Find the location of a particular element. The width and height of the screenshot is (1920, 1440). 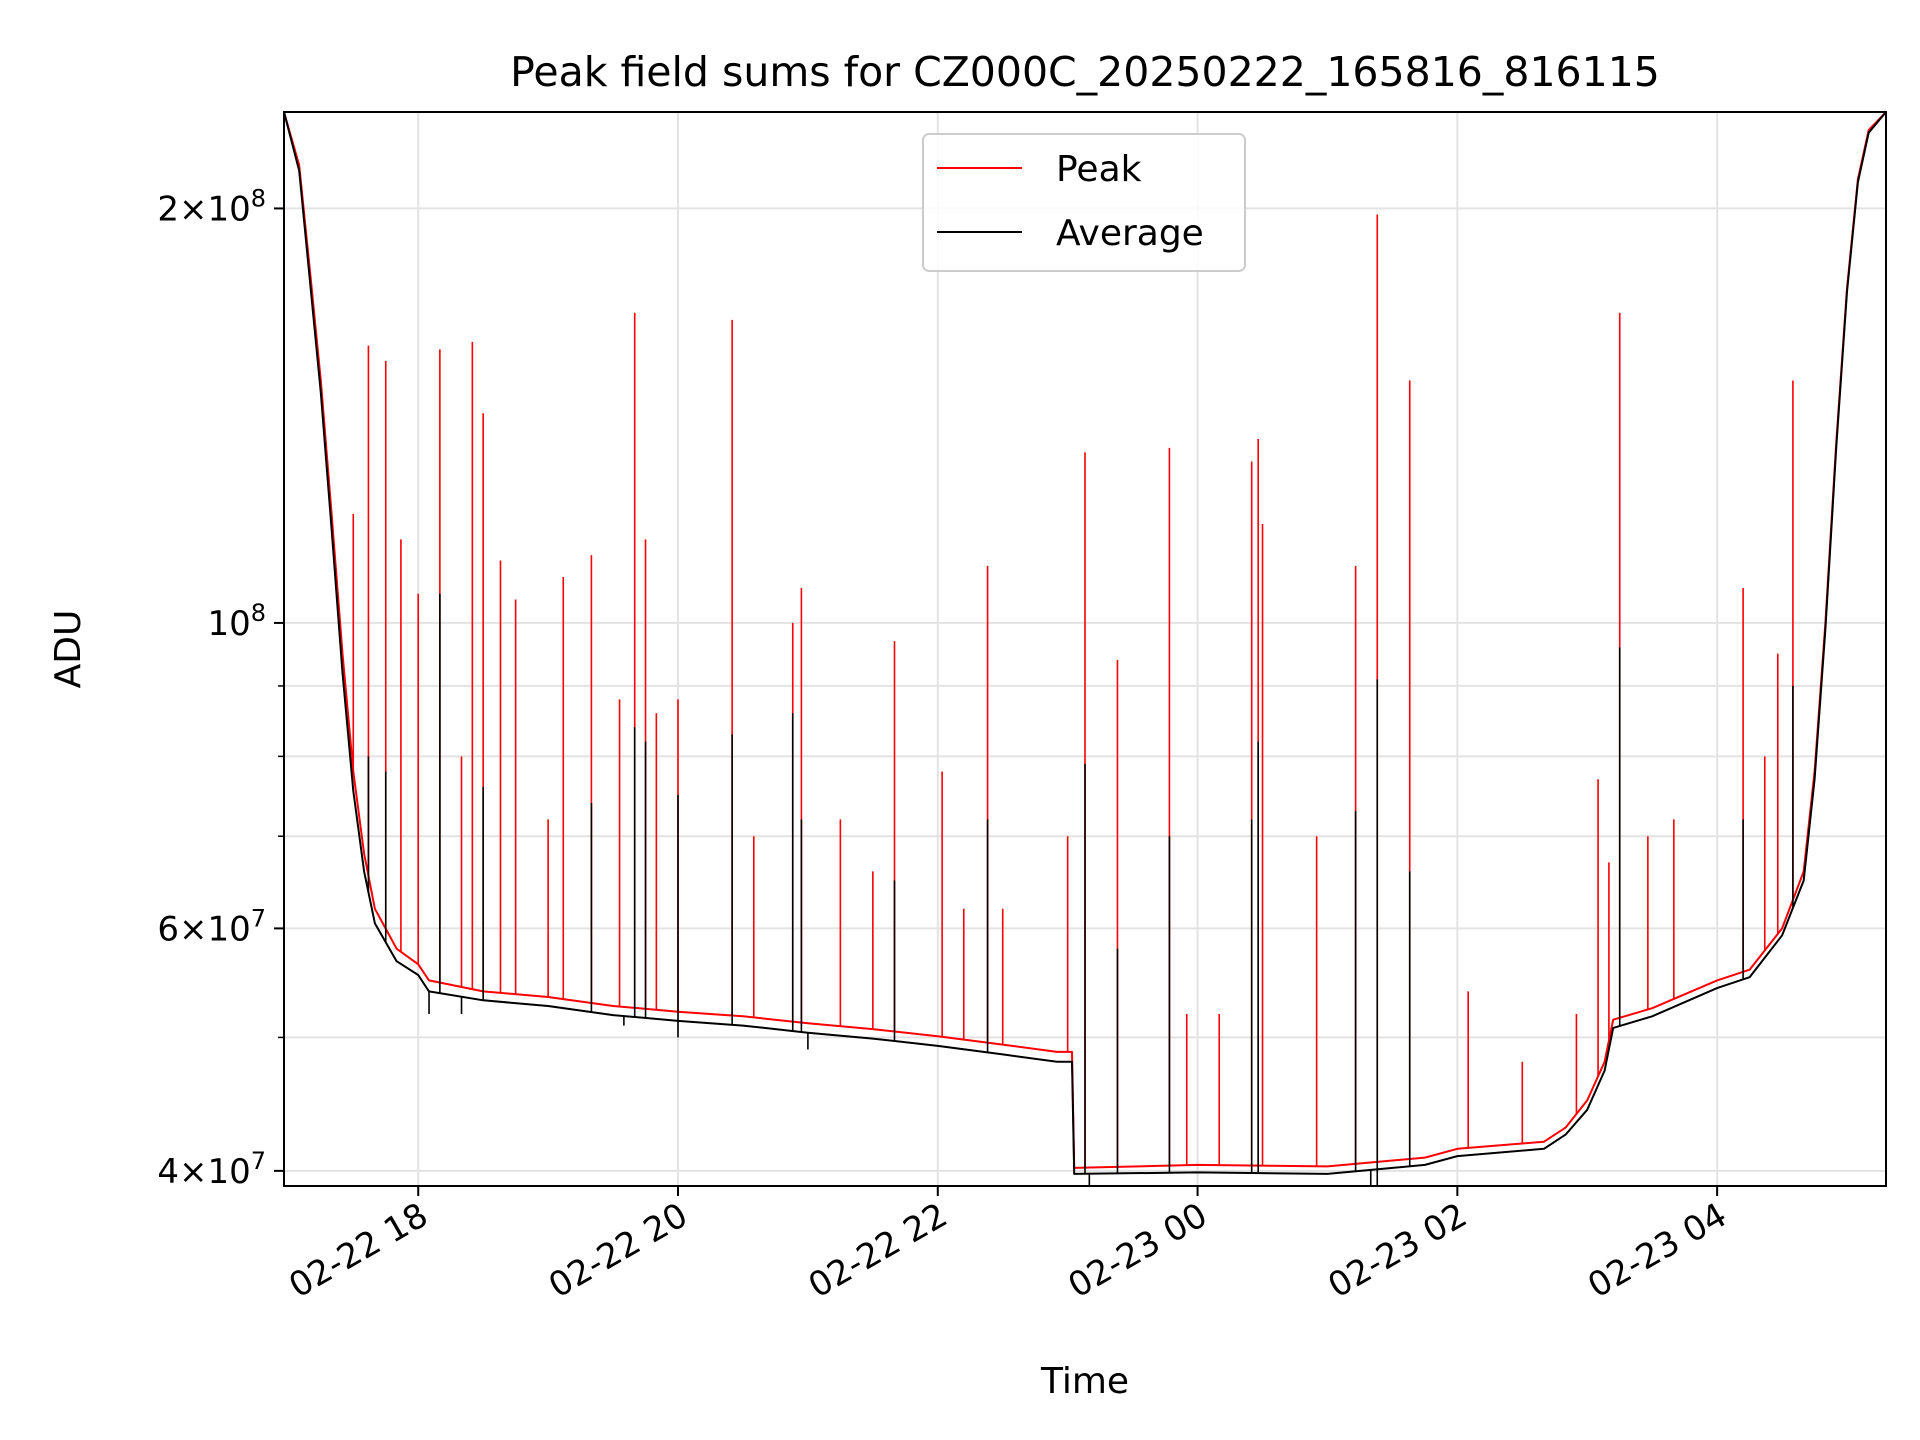

y-tick-mantissa: 4 is located at coordinates (168, 1172).